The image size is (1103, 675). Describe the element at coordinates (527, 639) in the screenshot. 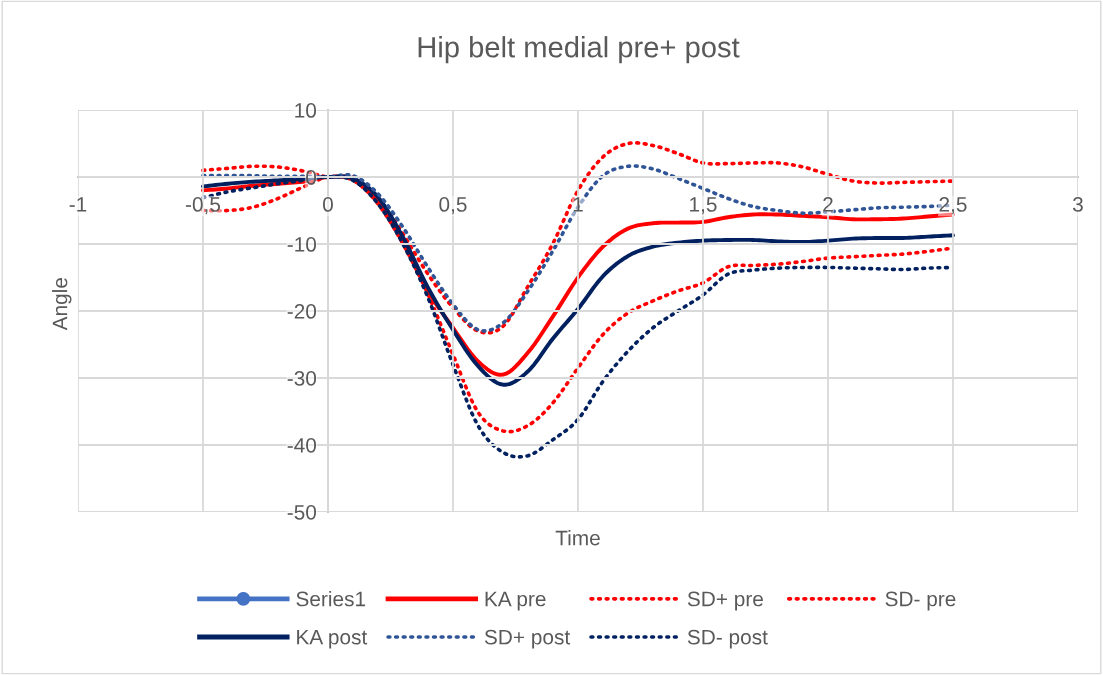

I see `legend-label: SD+ post` at that location.